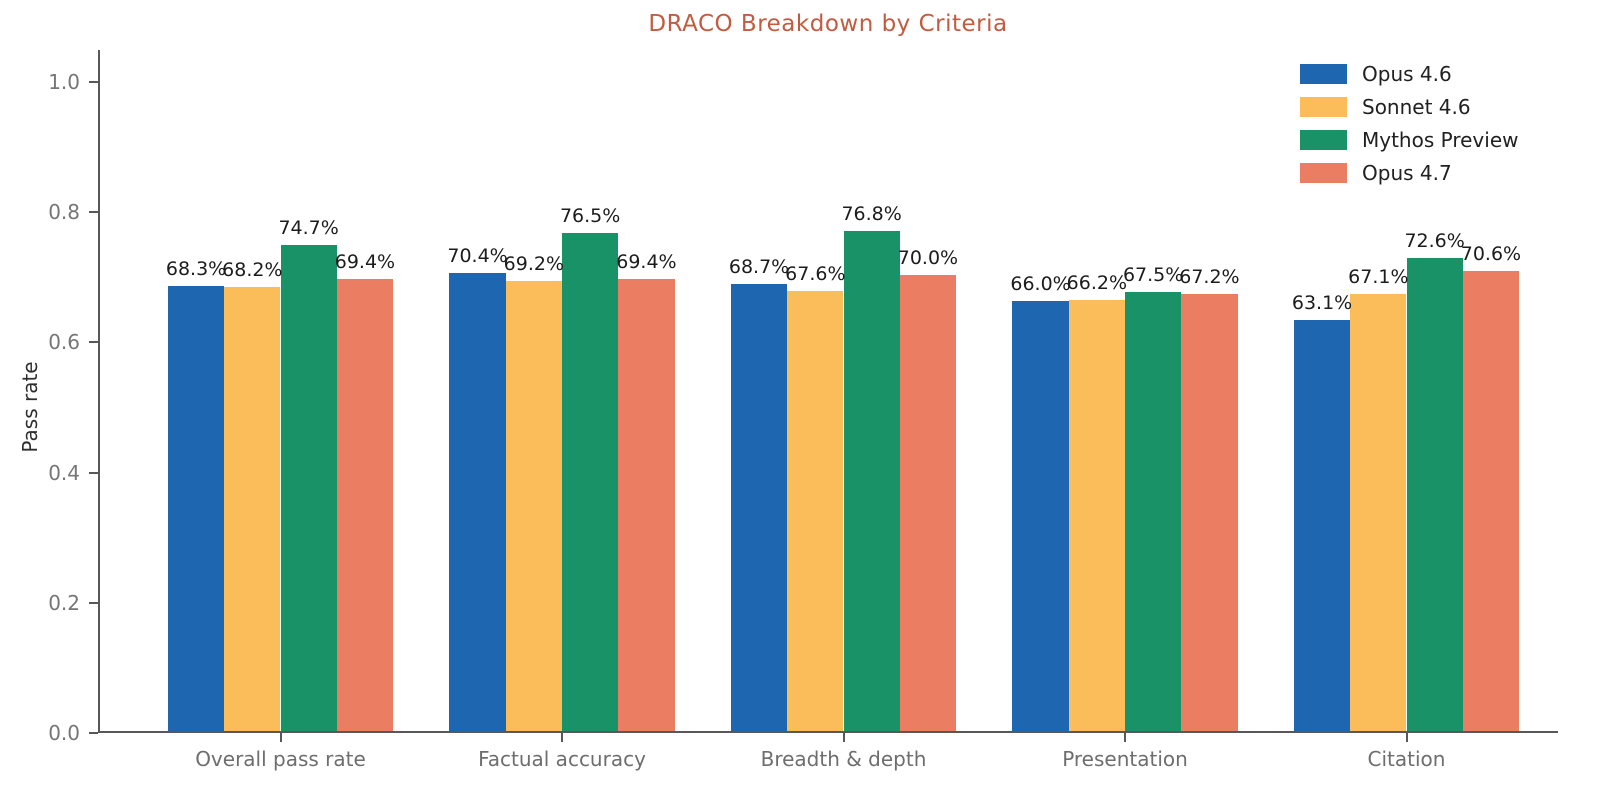 The height and width of the screenshot is (792, 1600). I want to click on legend-item: Opus 4.7, so click(1409, 173).